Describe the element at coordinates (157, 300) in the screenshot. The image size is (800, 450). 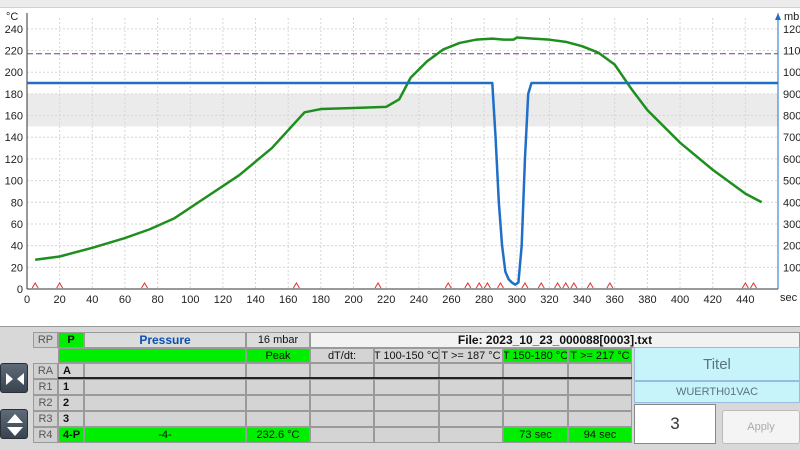
I see `x-tick-label: 80` at that location.